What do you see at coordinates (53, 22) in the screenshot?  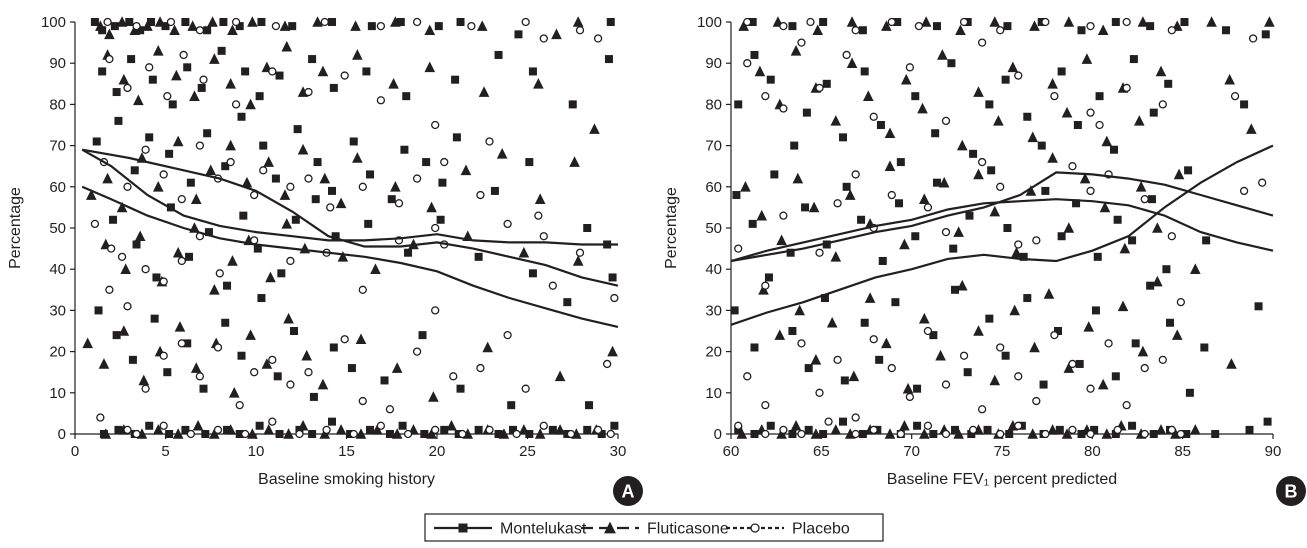 I see `y-tick-label: 100` at bounding box center [53, 22].